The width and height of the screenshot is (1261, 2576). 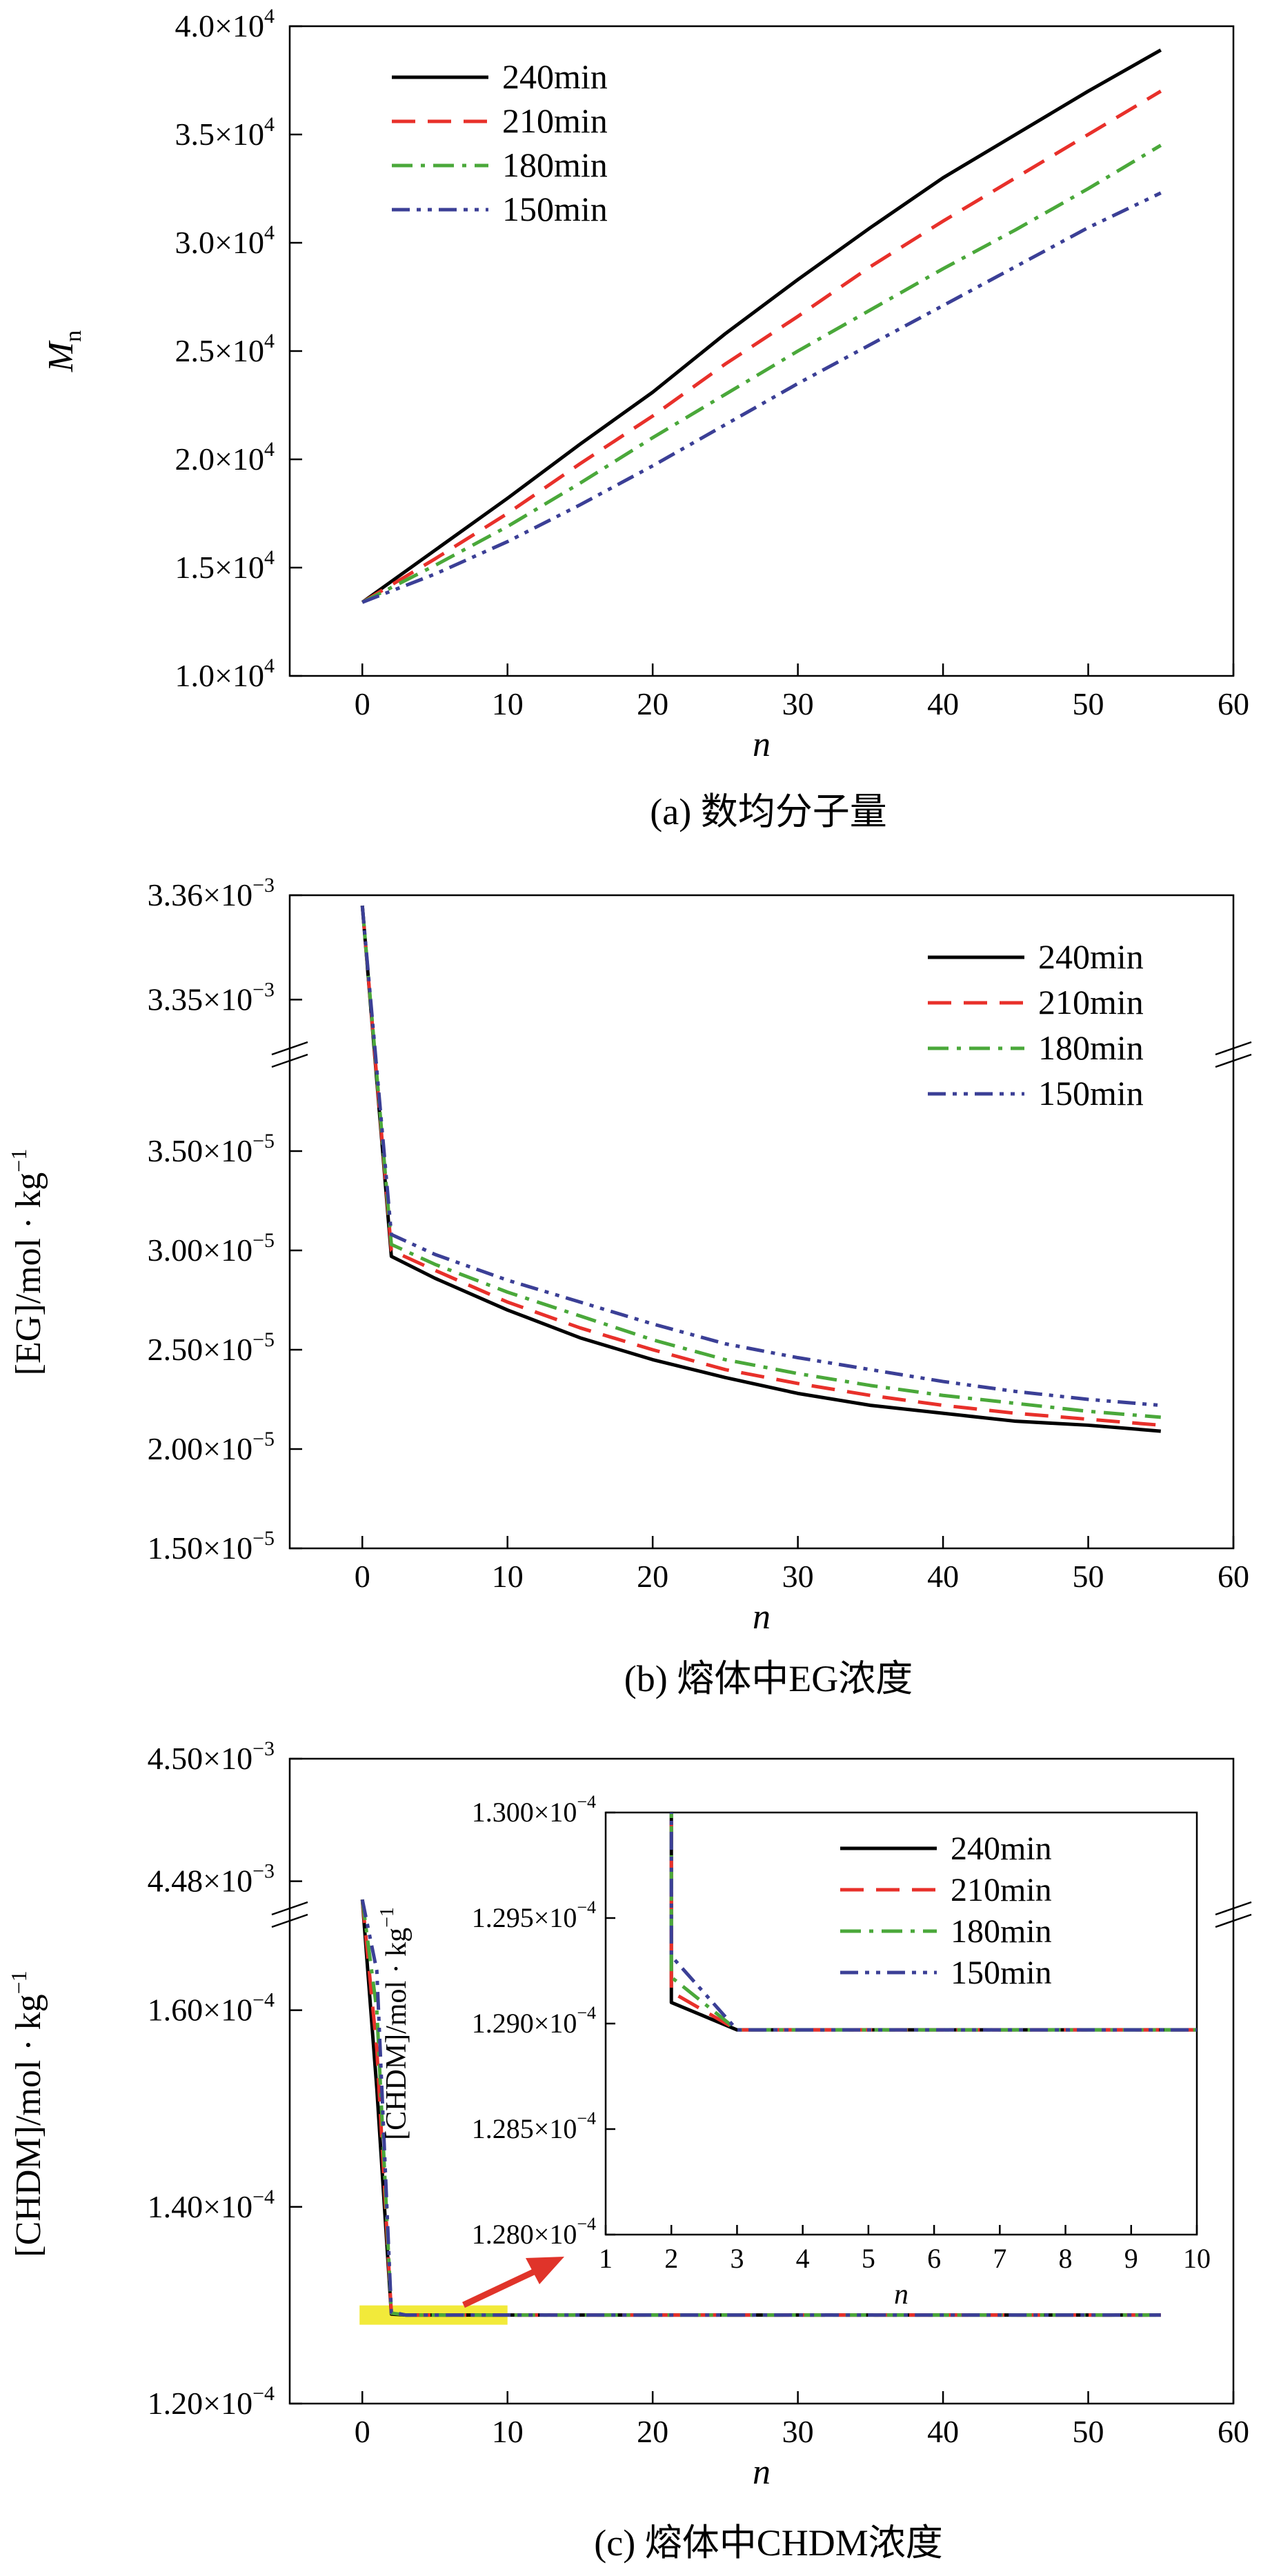 What do you see at coordinates (1197, 2258) in the screenshot?
I see `inset-x-tick-label: 10` at bounding box center [1197, 2258].